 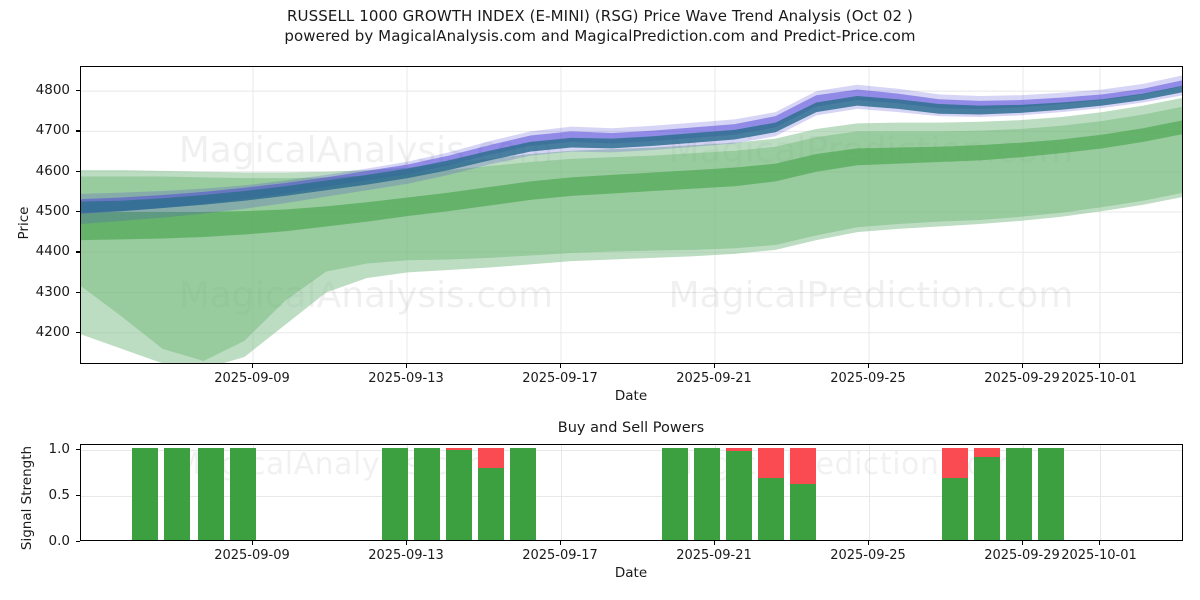 What do you see at coordinates (631, 573) in the screenshot?
I see `powers-xaxis-label: Date` at bounding box center [631, 573].